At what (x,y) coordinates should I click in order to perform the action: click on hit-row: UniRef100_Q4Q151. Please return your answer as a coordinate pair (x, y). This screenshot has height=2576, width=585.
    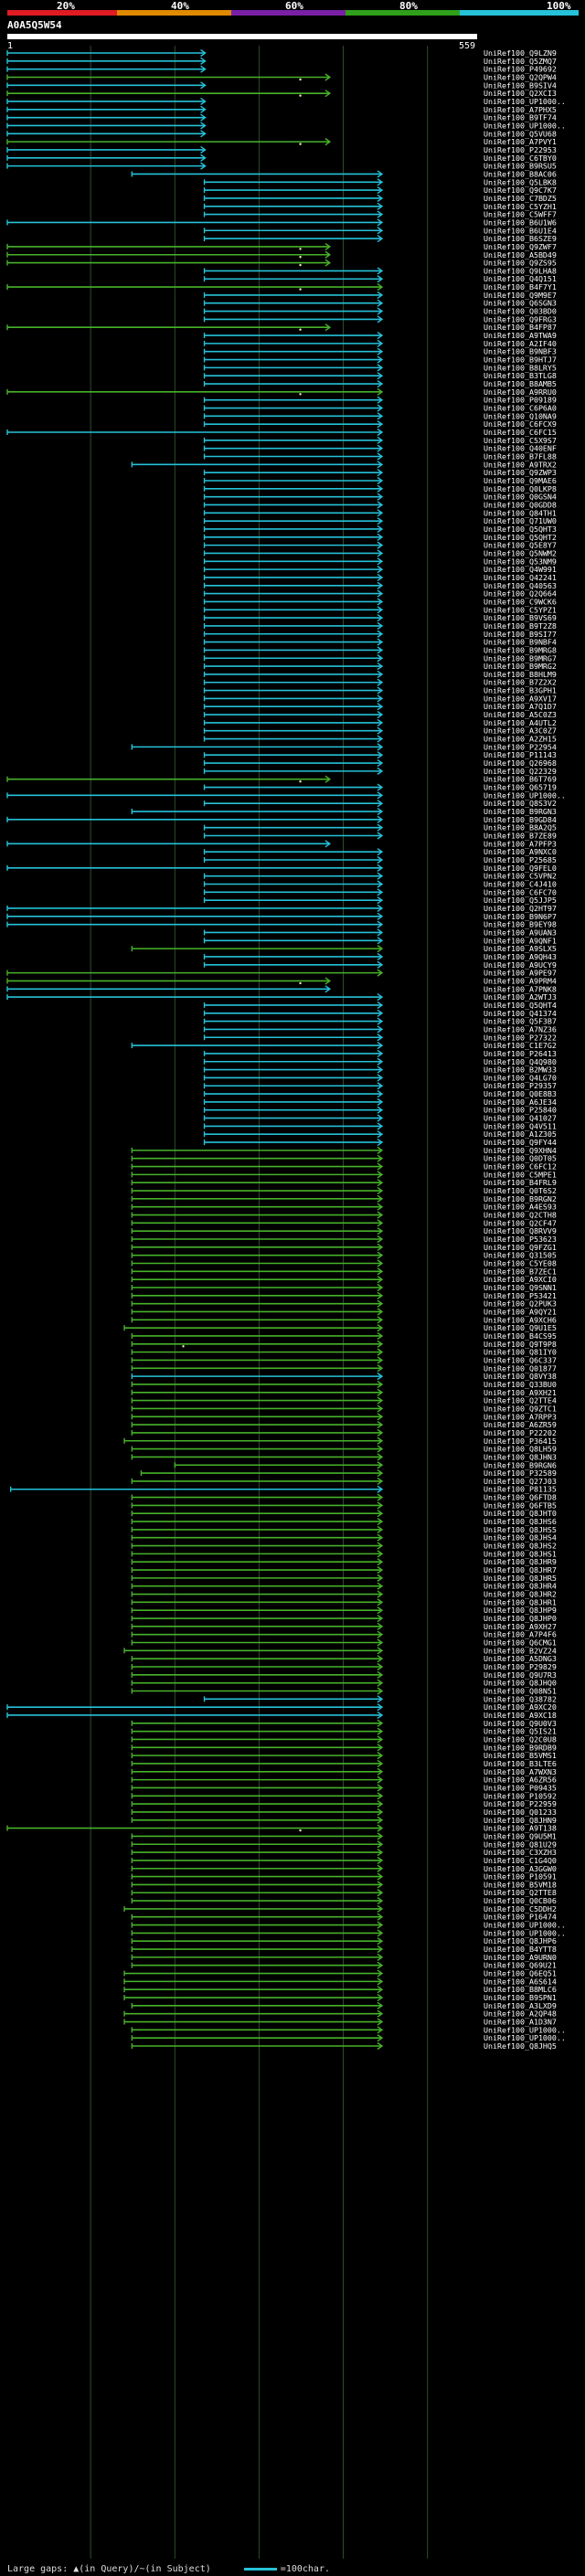
    Looking at the image, I should click on (380, 278).